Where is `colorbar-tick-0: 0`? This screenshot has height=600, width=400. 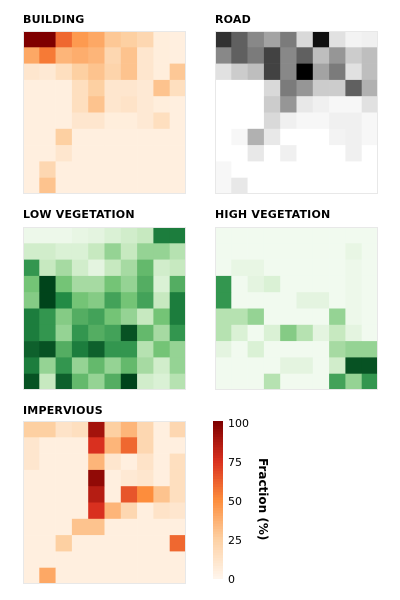 colorbar-tick-0: 0 is located at coordinates (231, 579).